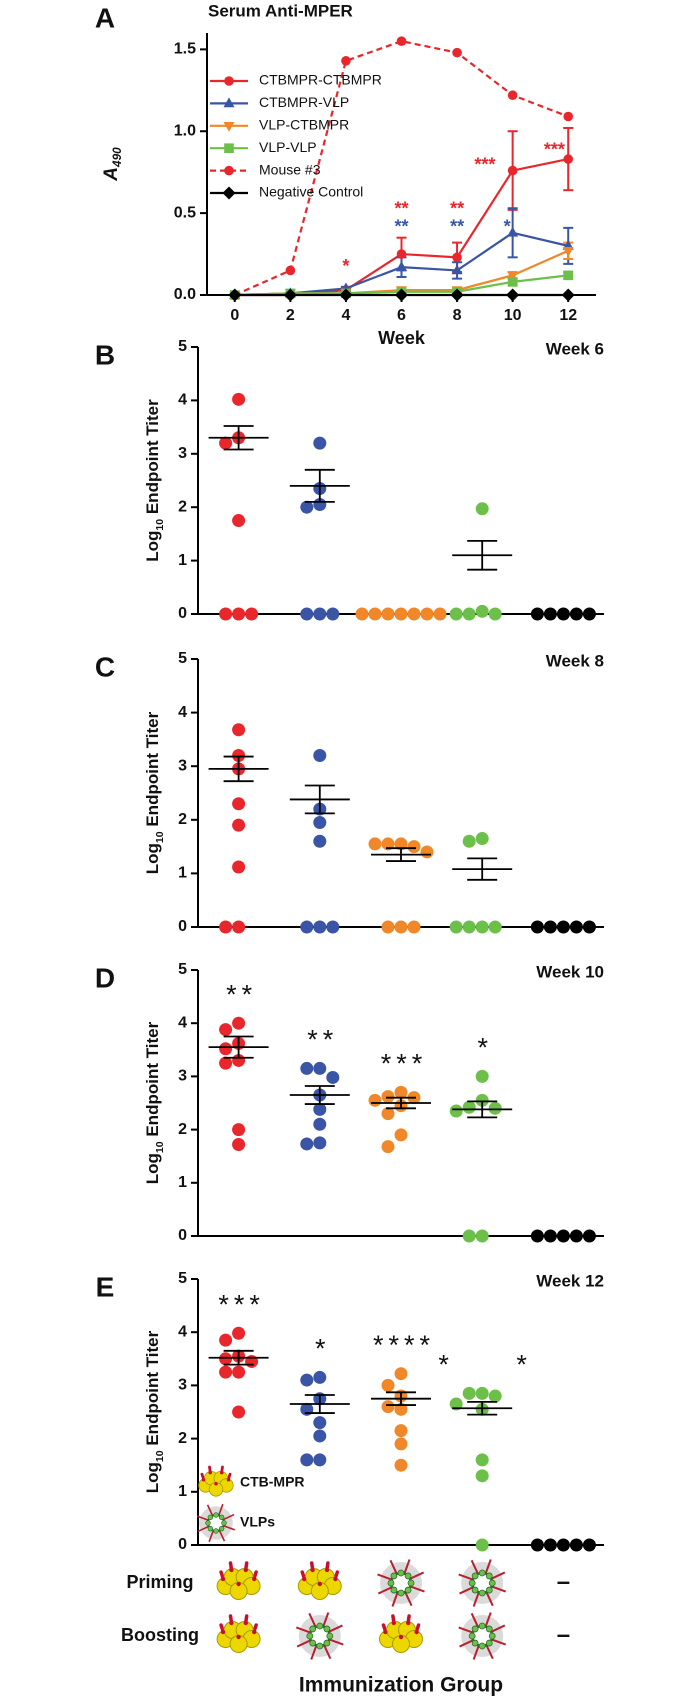 Image resolution: width=692 pixels, height=1700 pixels. What do you see at coordinates (160, 1635) in the screenshot?
I see `row-label: Boosting` at bounding box center [160, 1635].